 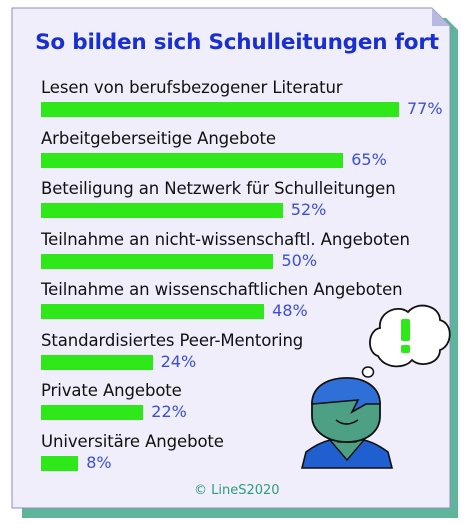 I want to click on exclamation-thought-bubble-icon, so click(x=402, y=346).